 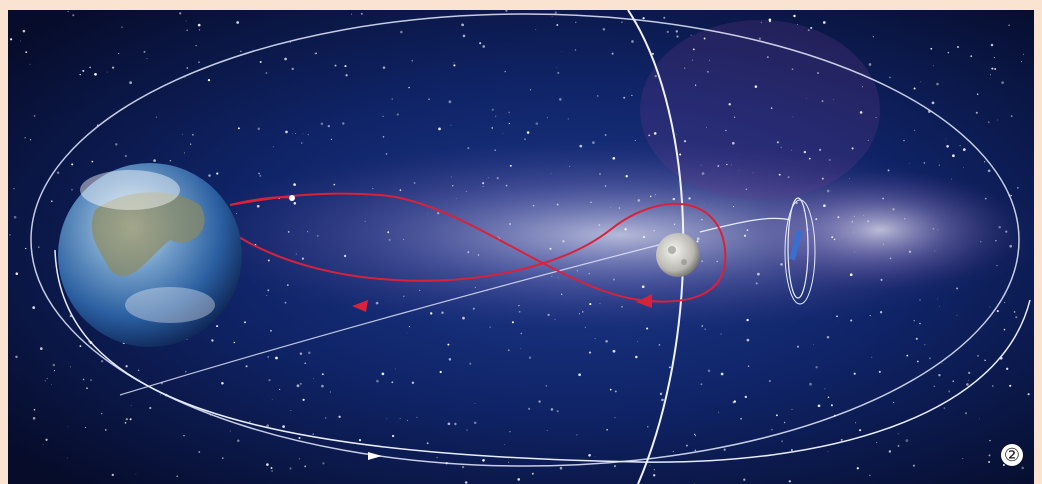 What do you see at coordinates (760, 110) in the screenshot?
I see `nebula` at bounding box center [760, 110].